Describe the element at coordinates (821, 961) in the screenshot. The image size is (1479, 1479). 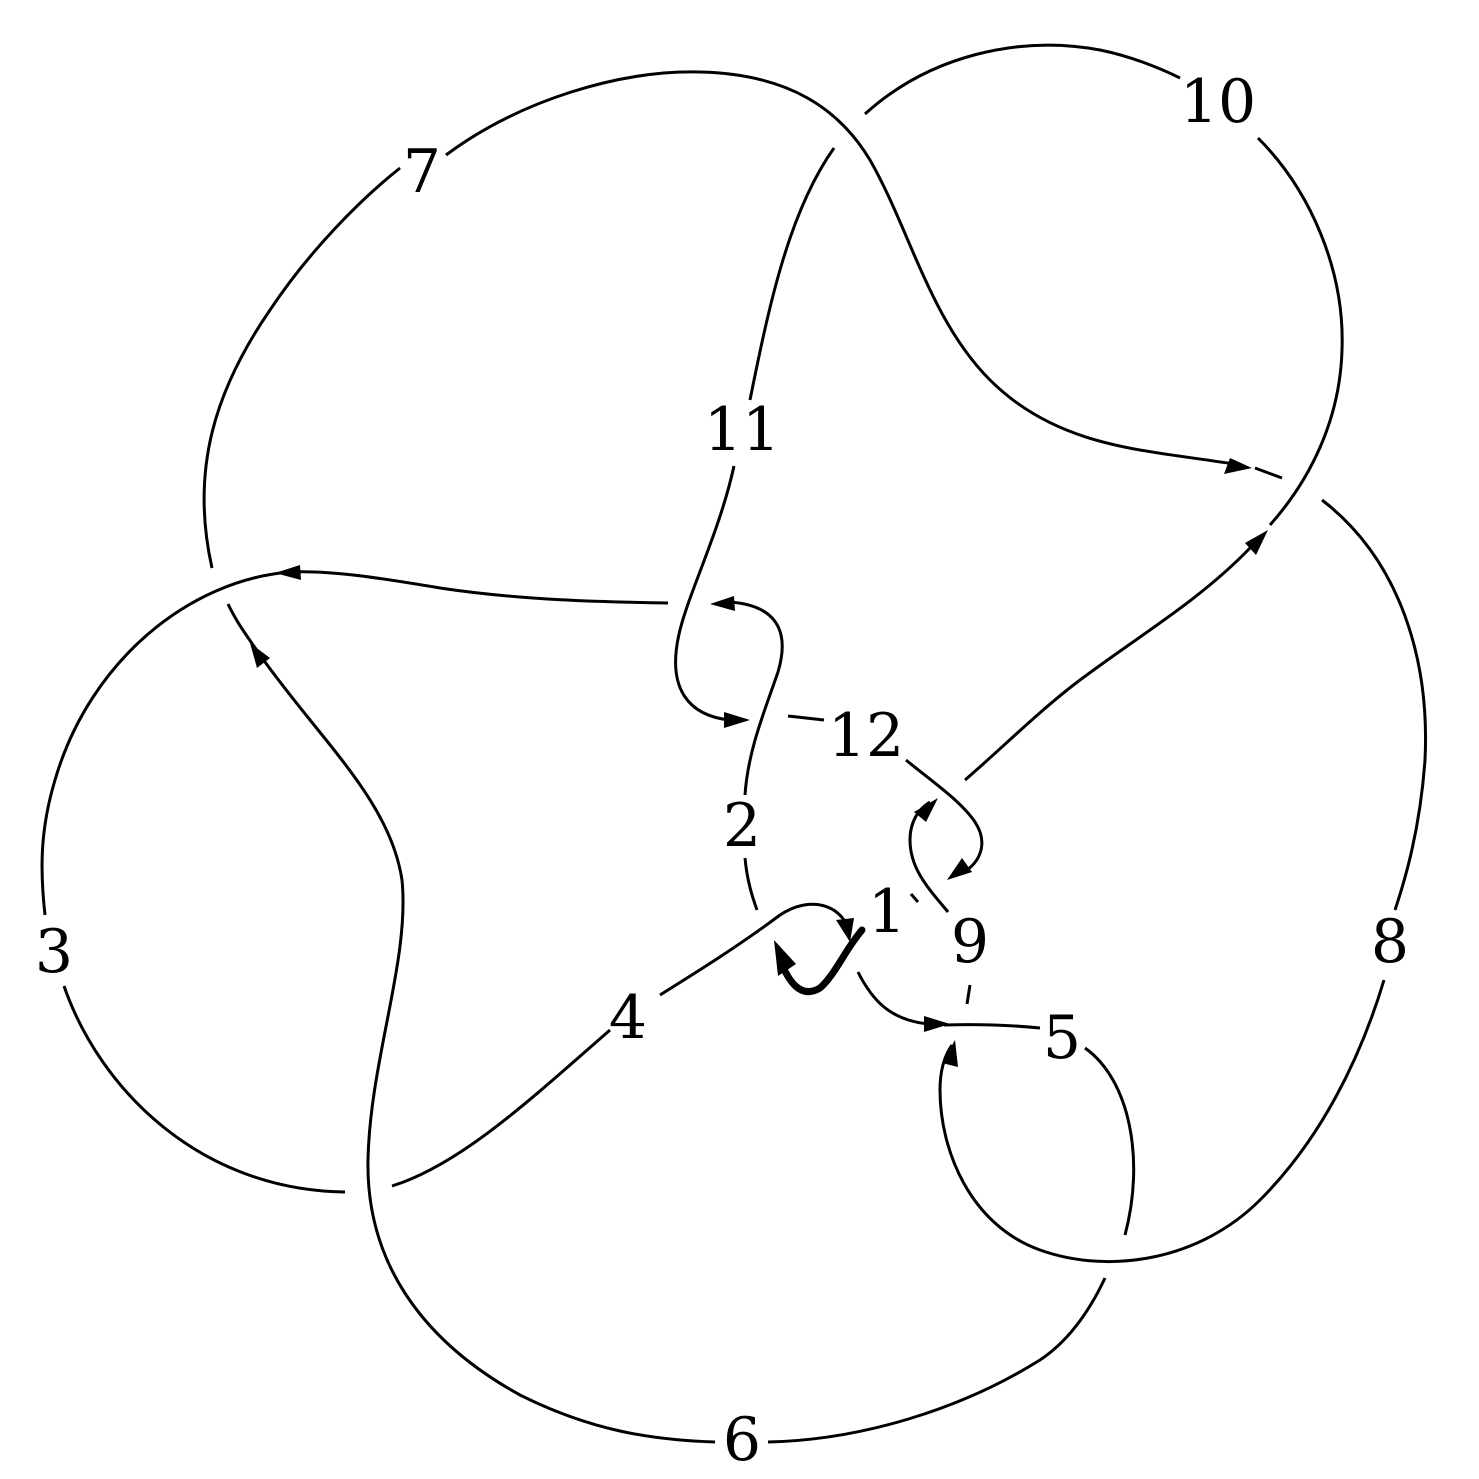
I see `strand-1-bold` at that location.